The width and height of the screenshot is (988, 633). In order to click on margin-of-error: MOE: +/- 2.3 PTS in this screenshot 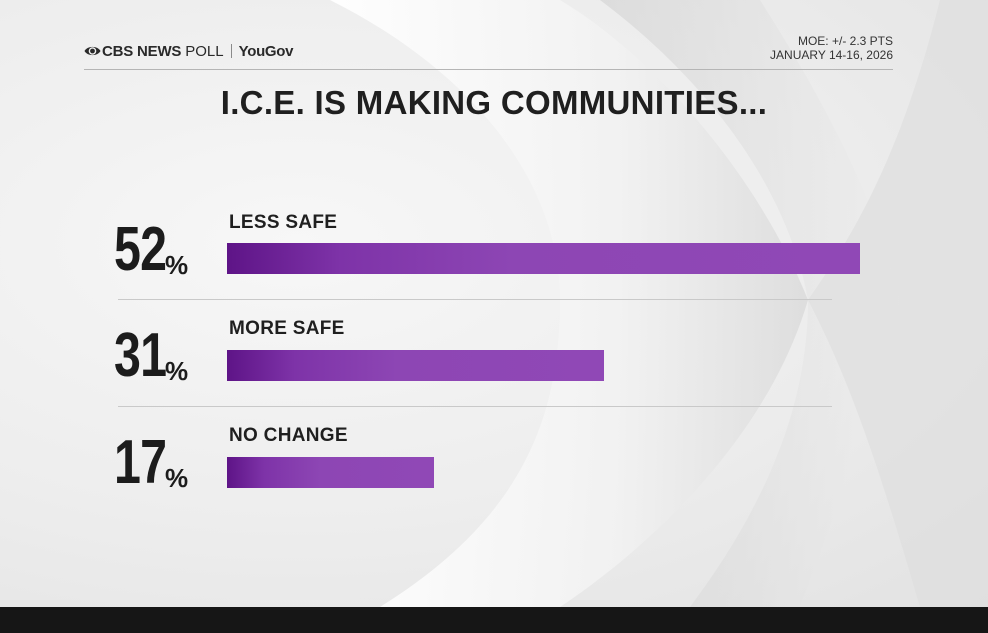, I will do `click(845, 41)`.